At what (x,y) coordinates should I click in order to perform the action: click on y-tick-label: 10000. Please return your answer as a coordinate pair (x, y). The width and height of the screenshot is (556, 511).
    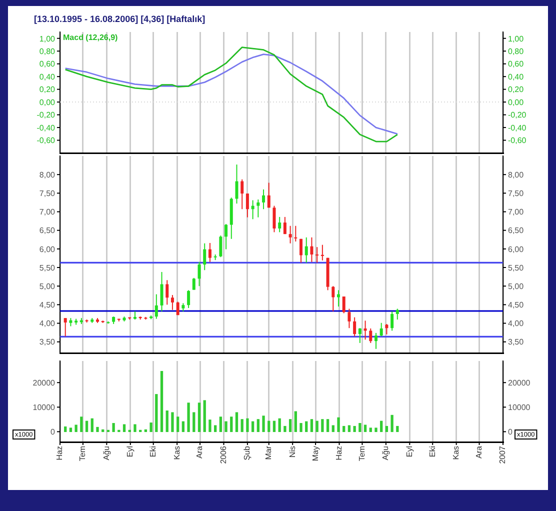
    Looking at the image, I should click on (44, 407).